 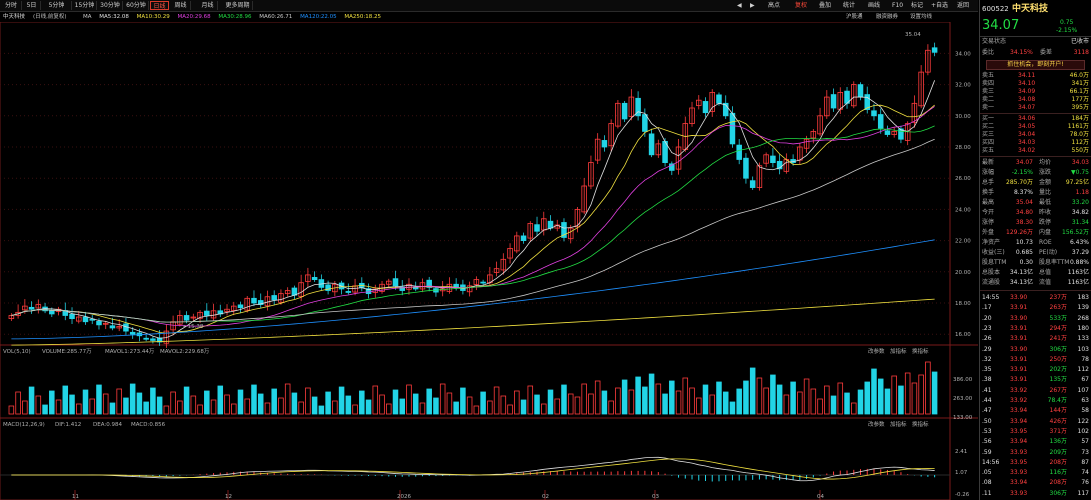 What do you see at coordinates (917, 5) in the screenshot?
I see `mark-button: 标记` at bounding box center [917, 5].